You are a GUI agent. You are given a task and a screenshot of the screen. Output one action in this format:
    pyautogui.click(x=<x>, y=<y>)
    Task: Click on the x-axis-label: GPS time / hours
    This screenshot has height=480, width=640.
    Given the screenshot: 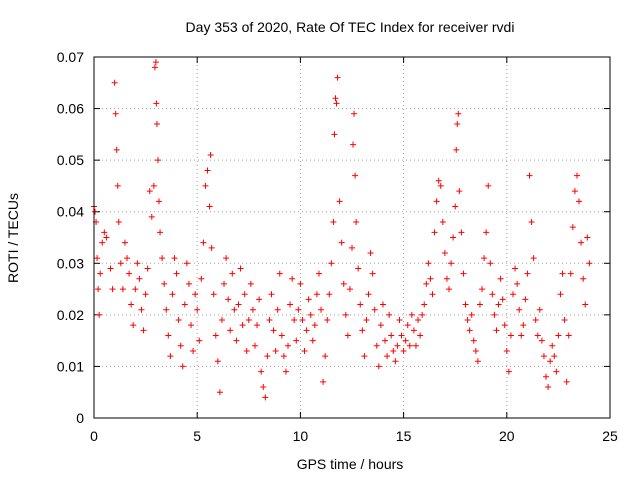 What is the action you would take?
    pyautogui.click(x=350, y=464)
    